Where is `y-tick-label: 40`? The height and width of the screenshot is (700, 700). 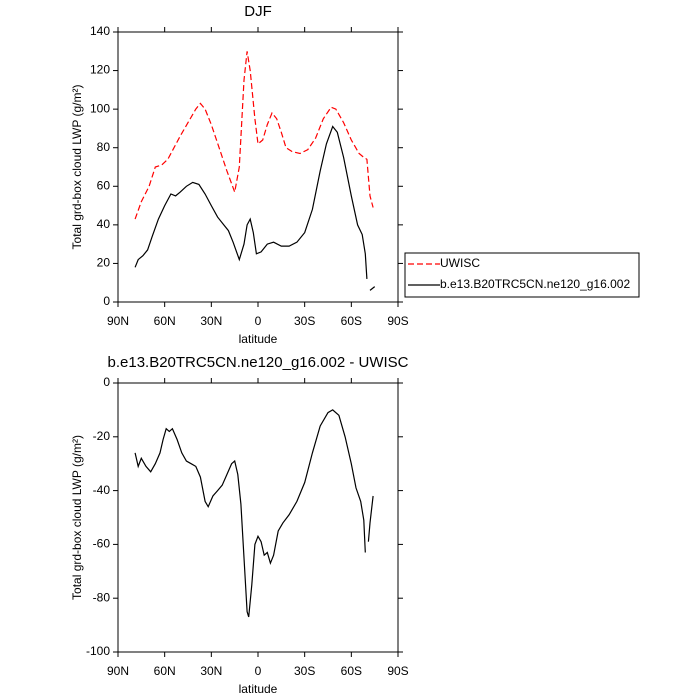 y-tick-label: 40 is located at coordinates (104, 224).